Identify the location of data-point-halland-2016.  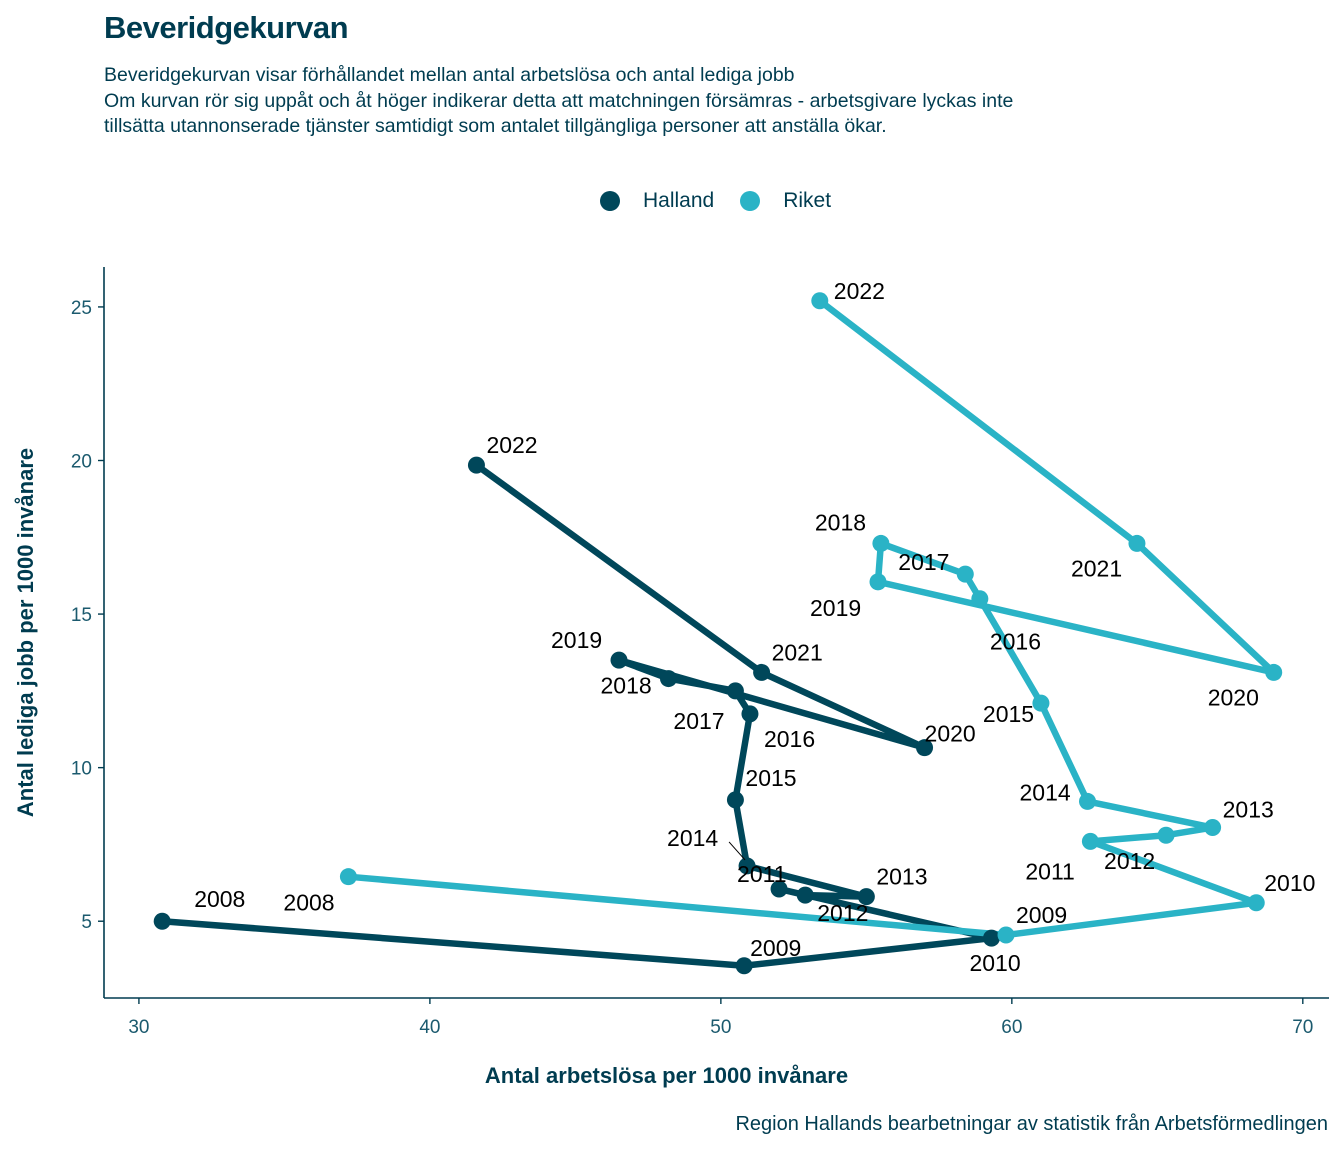
(750, 714).